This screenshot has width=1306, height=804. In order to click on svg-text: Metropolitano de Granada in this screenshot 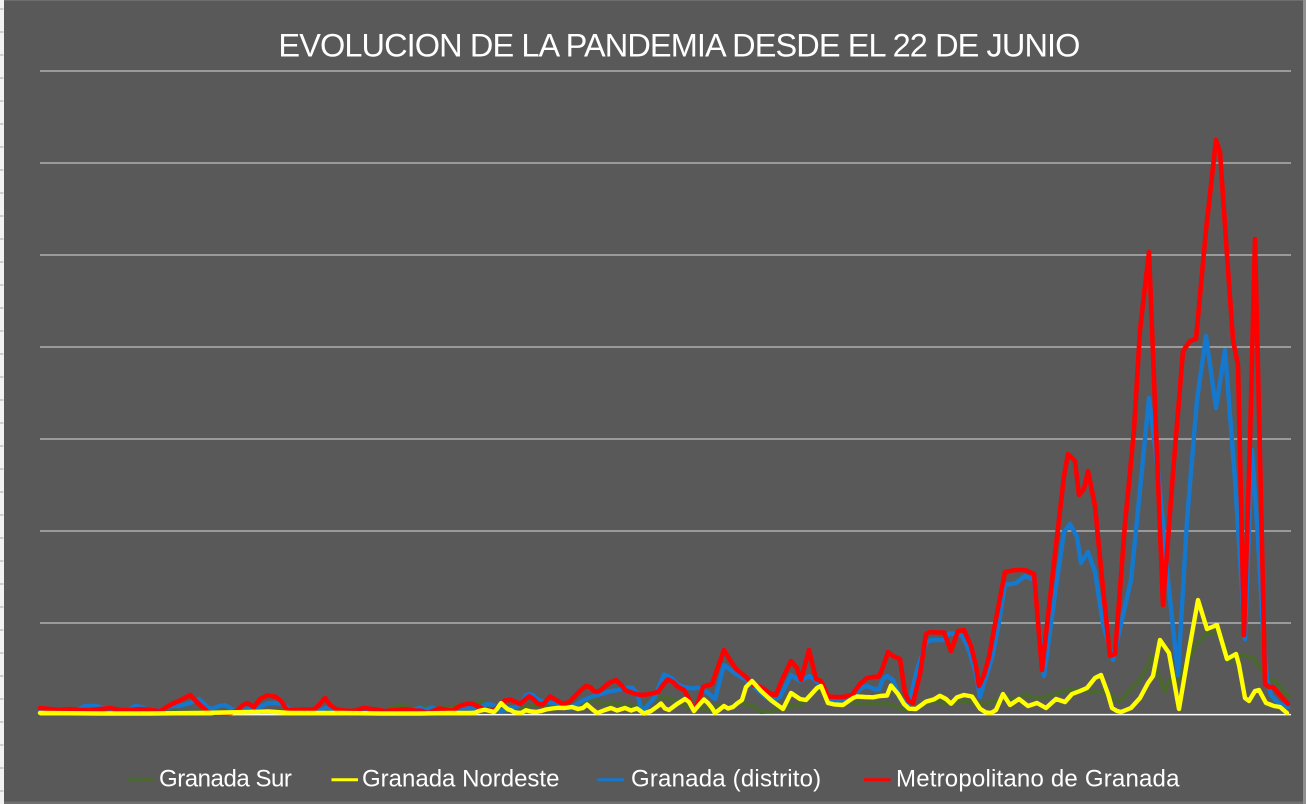, I will do `click(1038, 779)`.